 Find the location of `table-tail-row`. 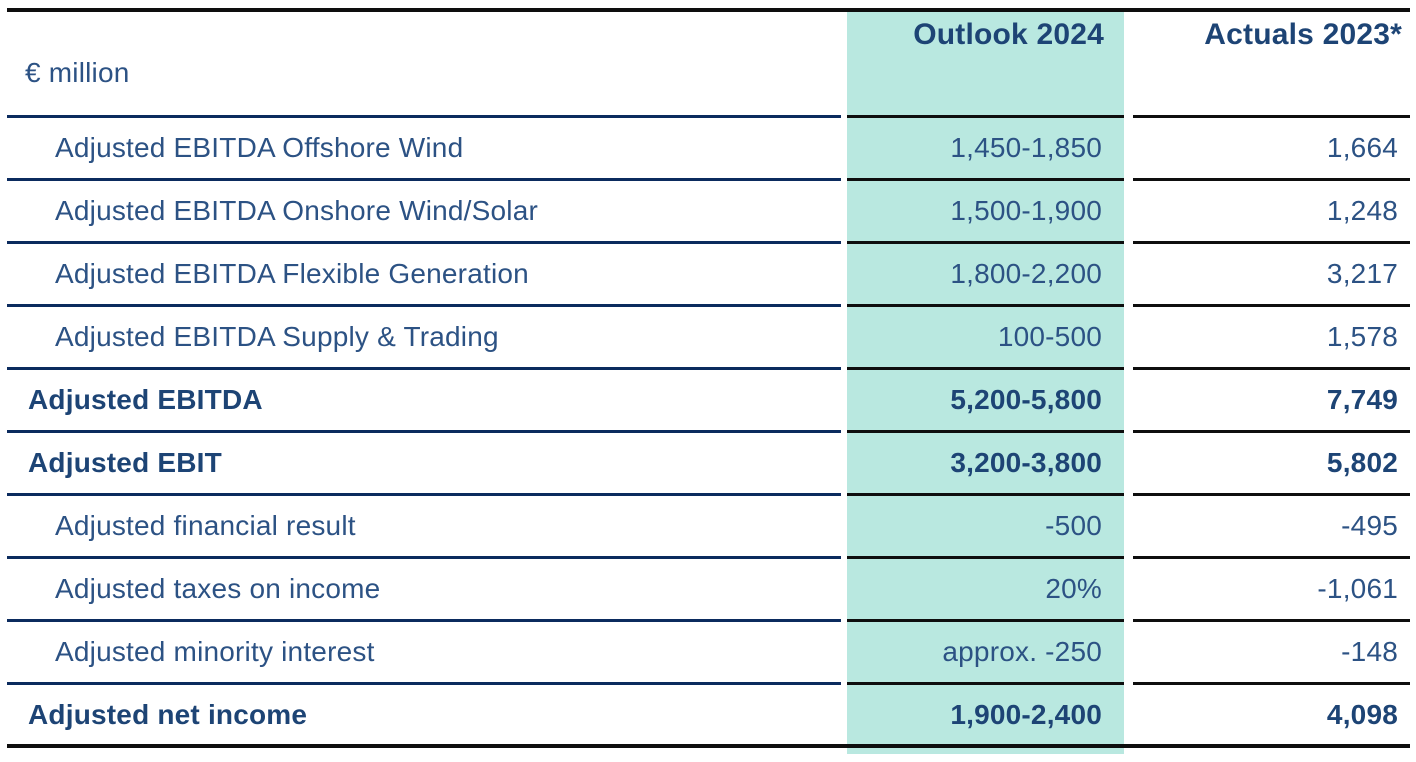

table-tail-row is located at coordinates (708, 751).